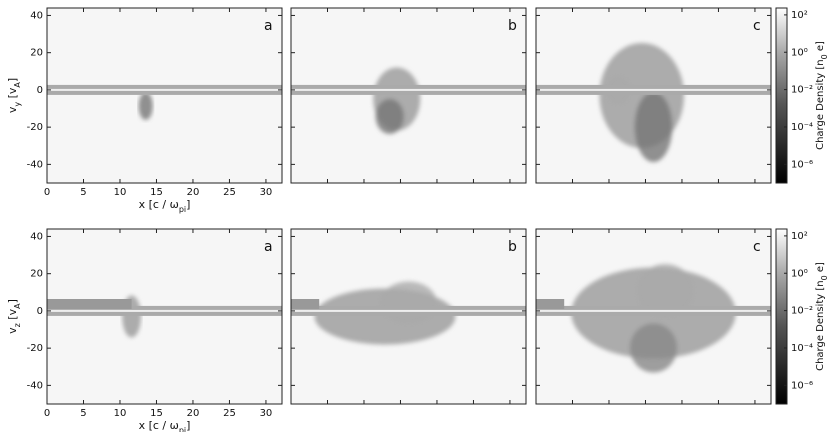 This screenshot has height=432, width=831. I want to click on y-axis-label-part: z, so click(17, 325).